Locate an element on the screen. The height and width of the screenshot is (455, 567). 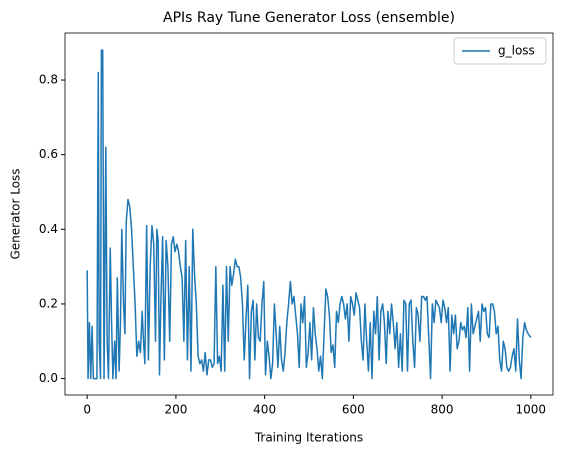
y-tick-label: 0.0 is located at coordinates (48, 378).